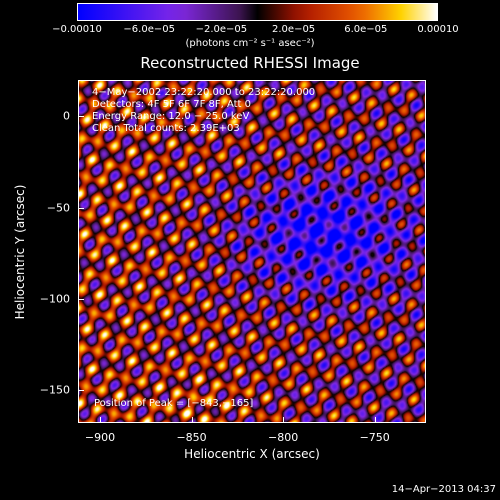 Image resolution: width=500 pixels, height=500 pixels. Describe the element at coordinates (20, 252) in the screenshot. I see `y-axis-label: Heliocentric Y (arcsec)` at that location.